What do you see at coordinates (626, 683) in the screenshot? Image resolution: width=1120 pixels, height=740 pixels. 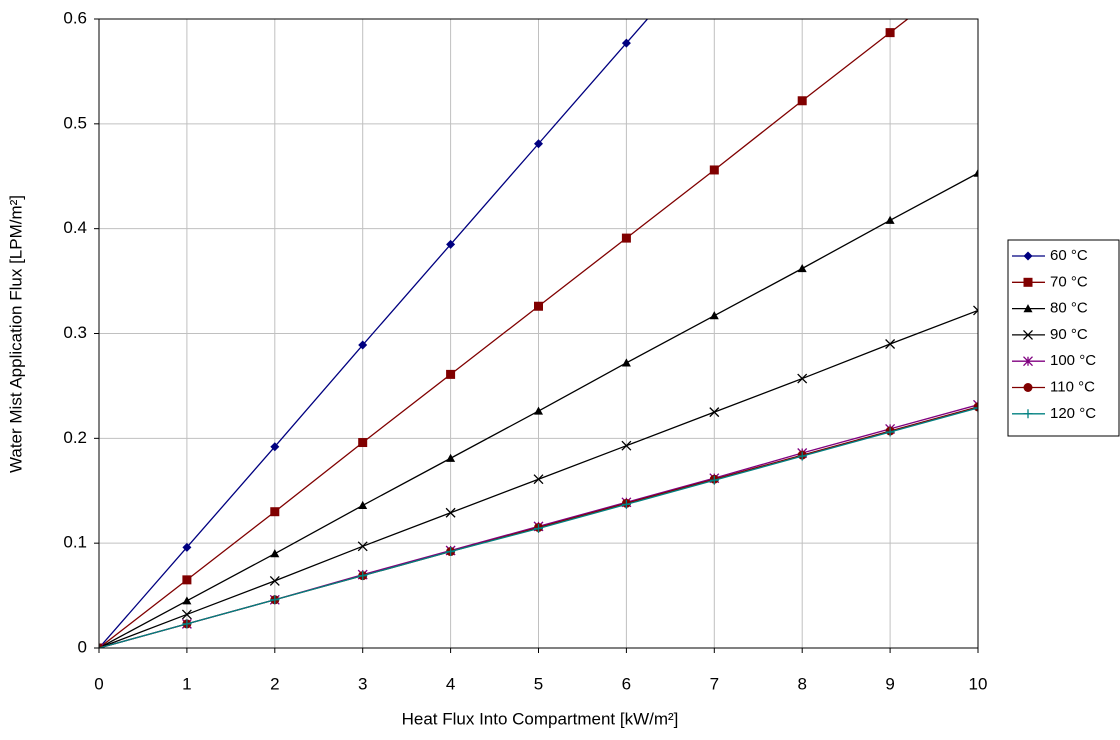 I see `x-tick-label: 6` at bounding box center [626, 683].